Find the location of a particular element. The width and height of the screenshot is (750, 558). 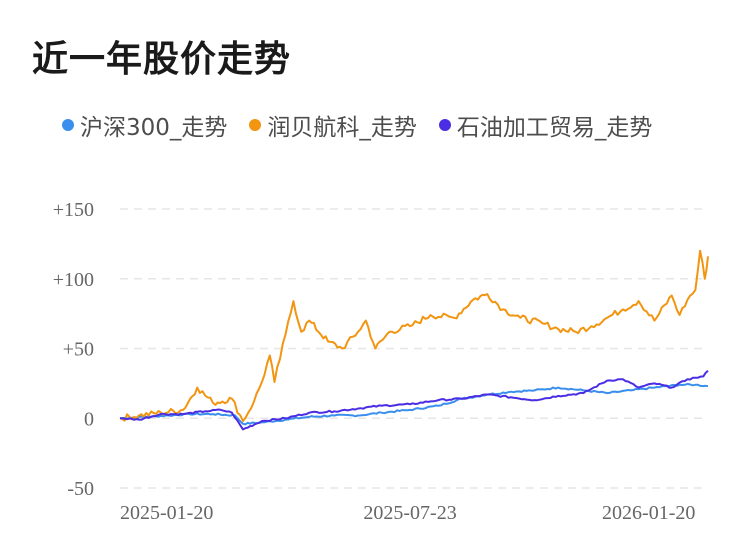

legend-dot-hs300 is located at coordinates (68, 125).